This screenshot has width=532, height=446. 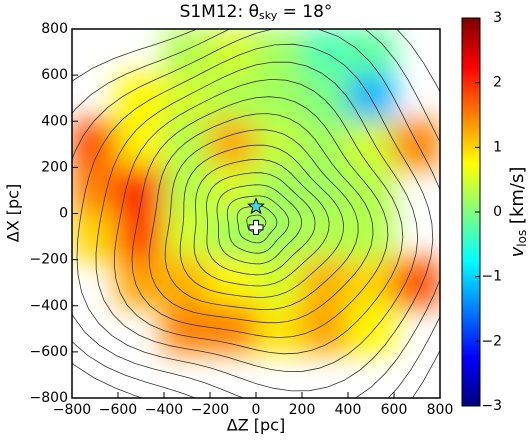 I want to click on colorbar-label: vlos [km/s], so click(x=518, y=212).